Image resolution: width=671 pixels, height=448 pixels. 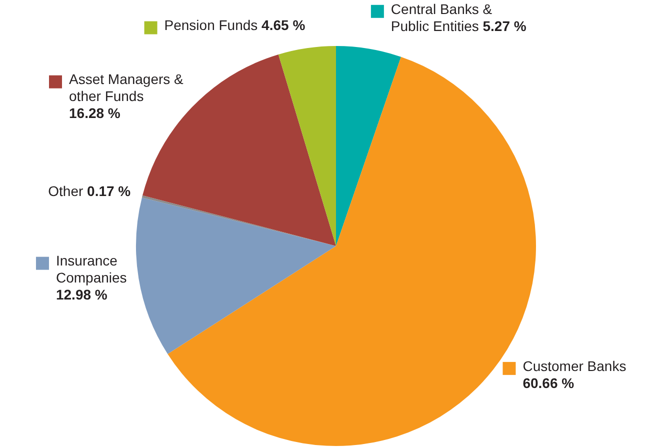 What do you see at coordinates (126, 87) in the screenshot?
I see `legend-label: Asset Managers & other Funds` at bounding box center [126, 87].